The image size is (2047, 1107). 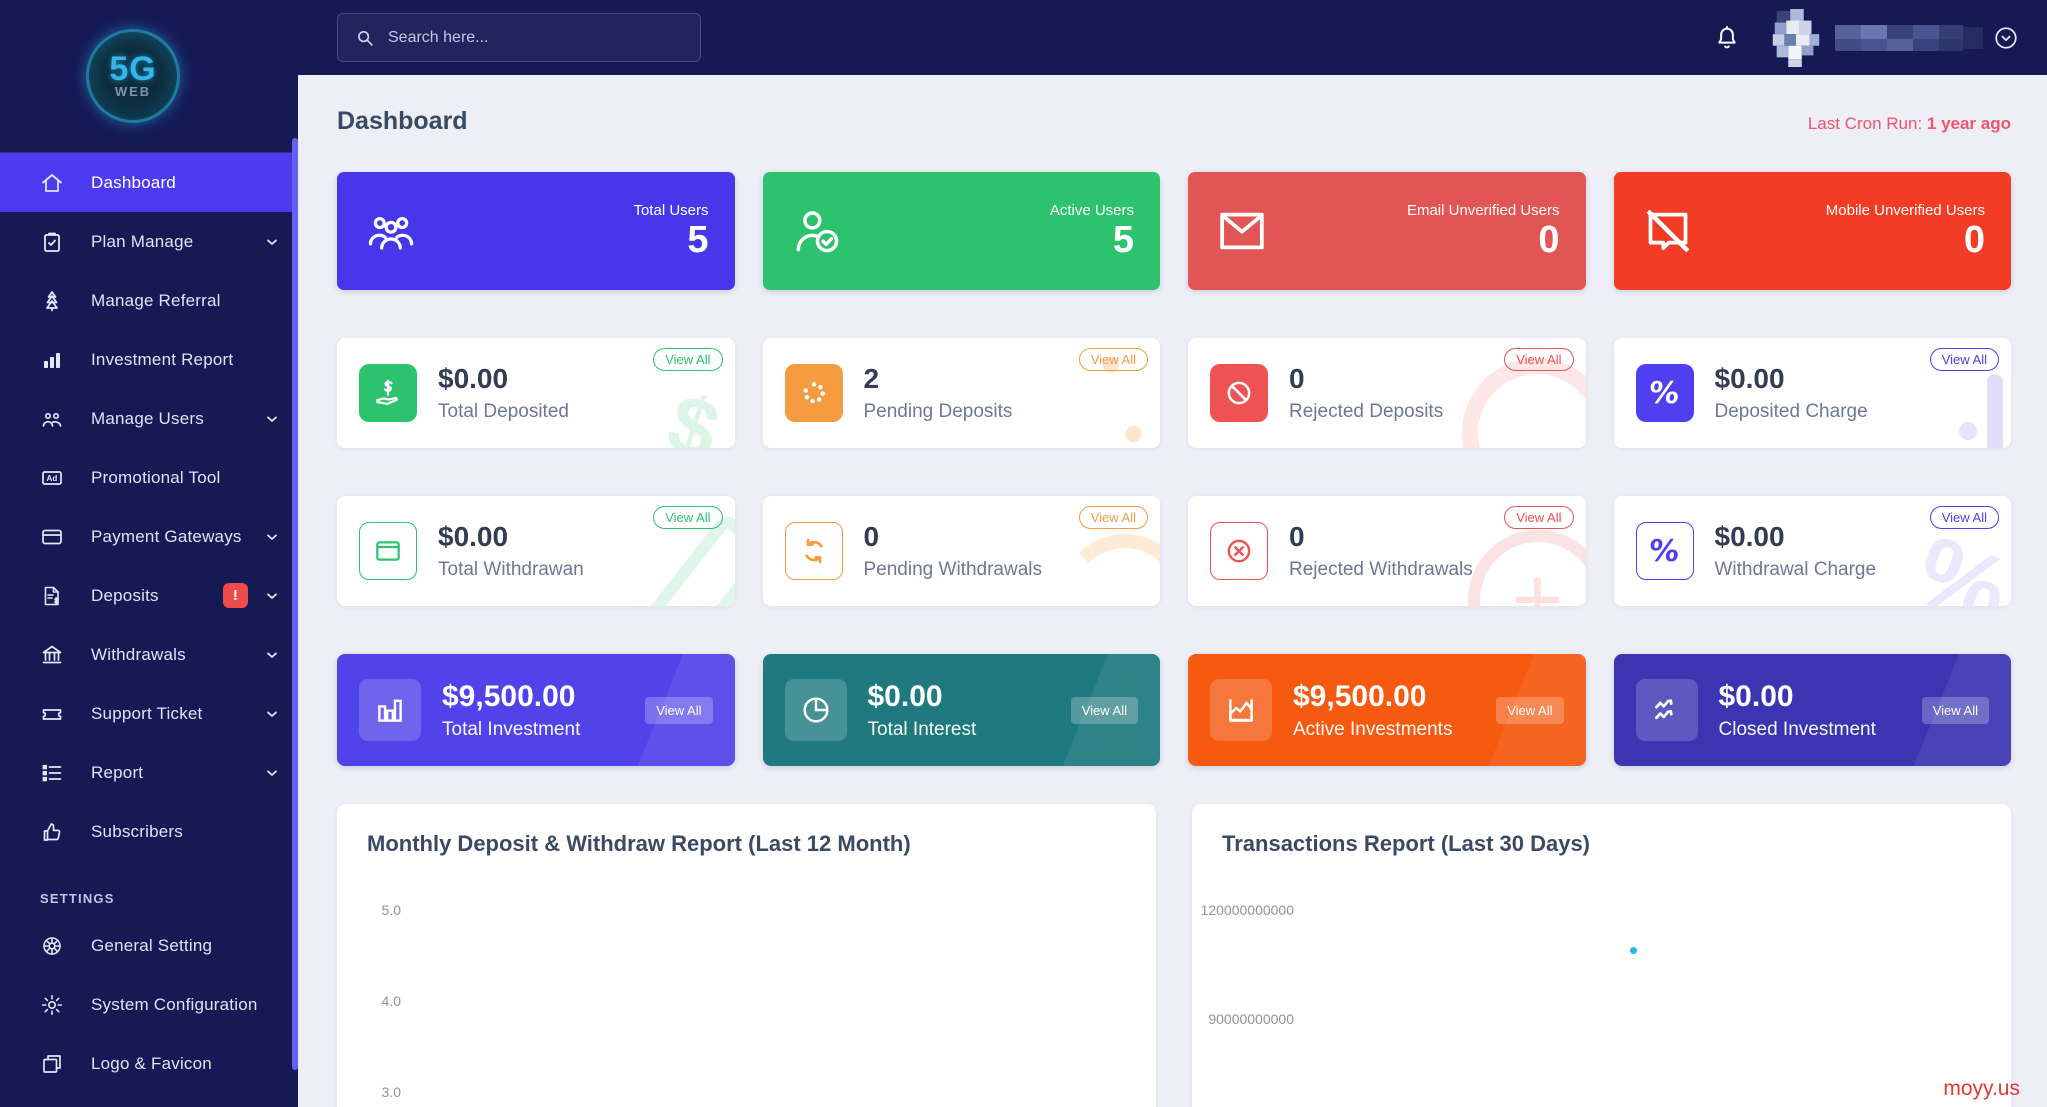 What do you see at coordinates (1526, 568) in the screenshot?
I see `watermark-plus-circle: +` at bounding box center [1526, 568].